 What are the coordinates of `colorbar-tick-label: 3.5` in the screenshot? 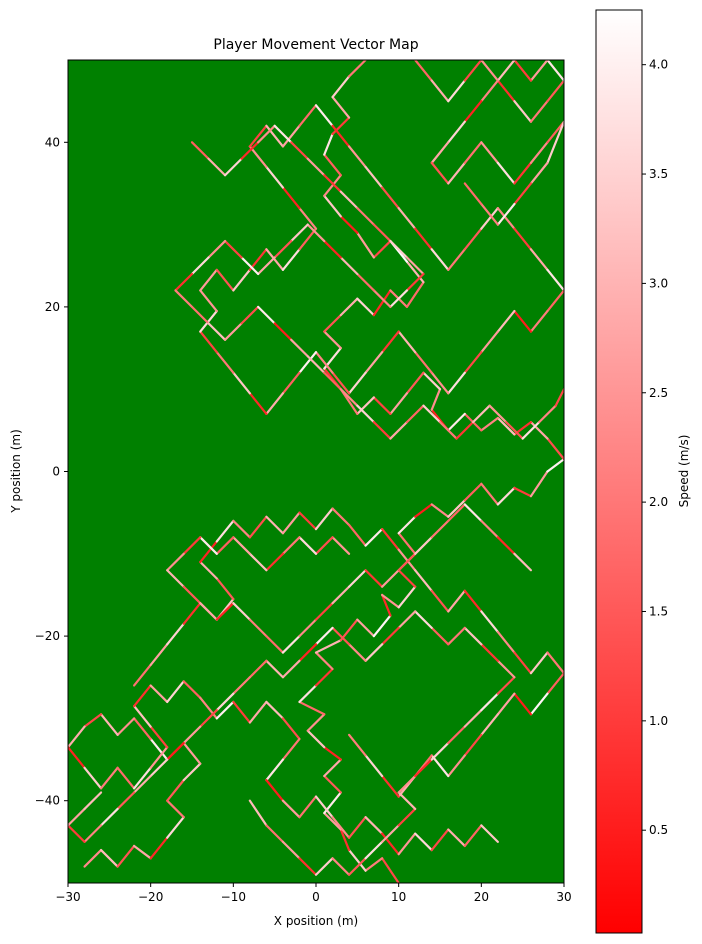 It's located at (658, 174).